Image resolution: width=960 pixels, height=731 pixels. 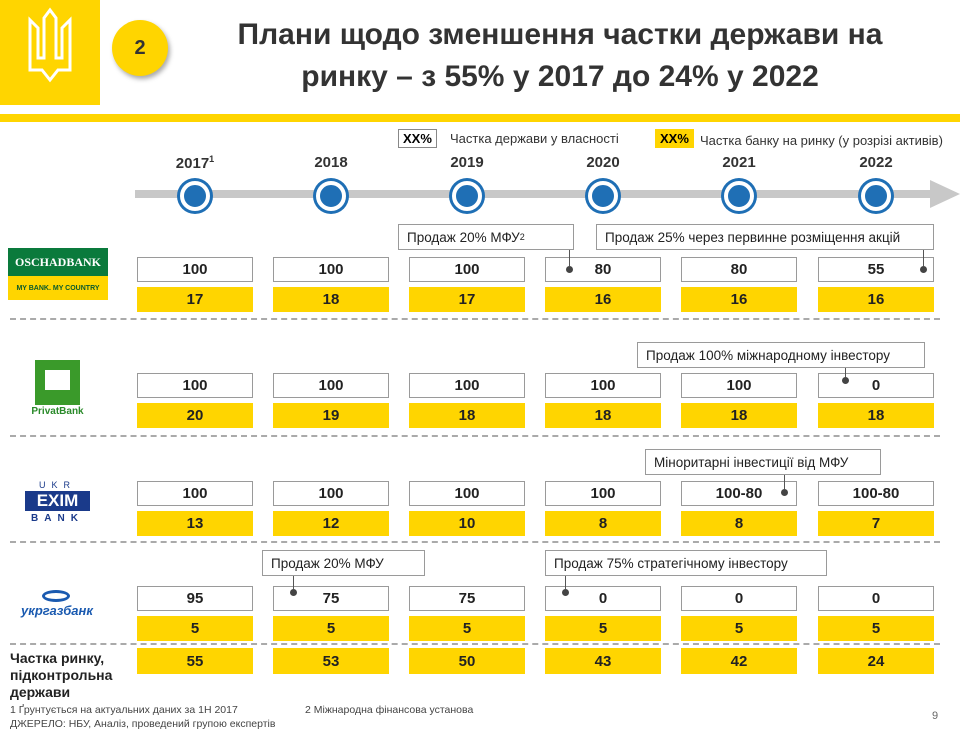 I want to click on year-text: 2017, so click(x=192, y=163).